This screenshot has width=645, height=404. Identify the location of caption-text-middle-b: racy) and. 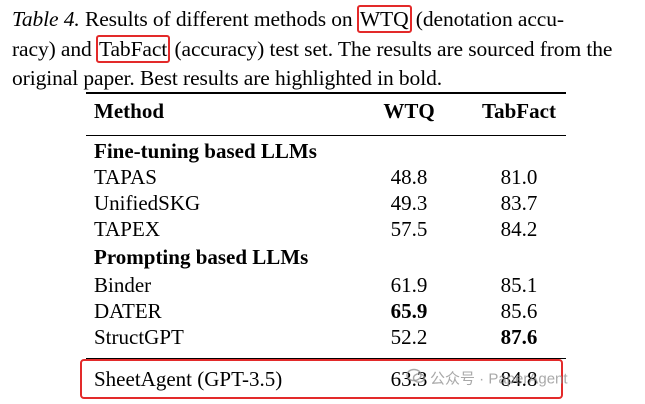
(54, 48).